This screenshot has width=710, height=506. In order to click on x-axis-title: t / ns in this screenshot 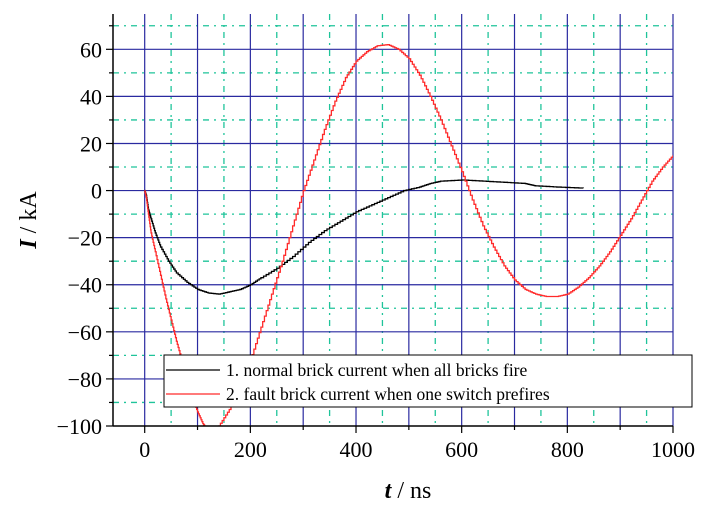, I will do `click(408, 491)`.